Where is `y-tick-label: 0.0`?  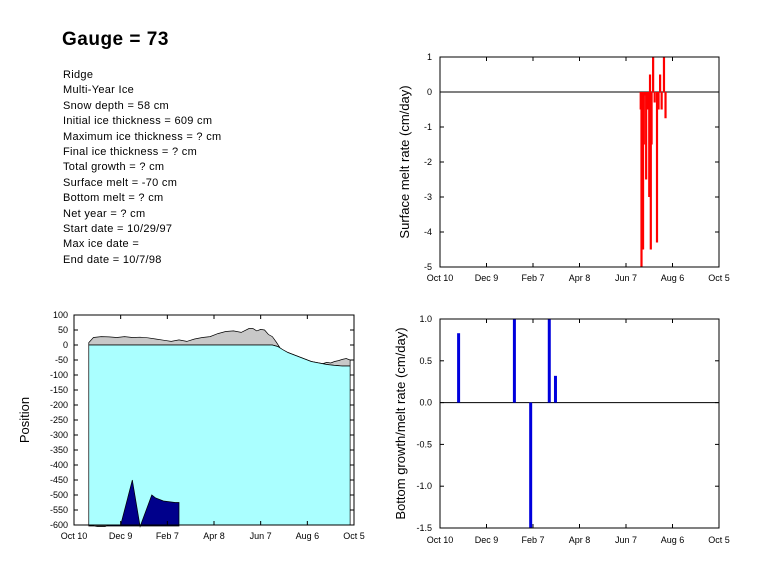
y-tick-label: 0.0 is located at coordinates (425, 403).